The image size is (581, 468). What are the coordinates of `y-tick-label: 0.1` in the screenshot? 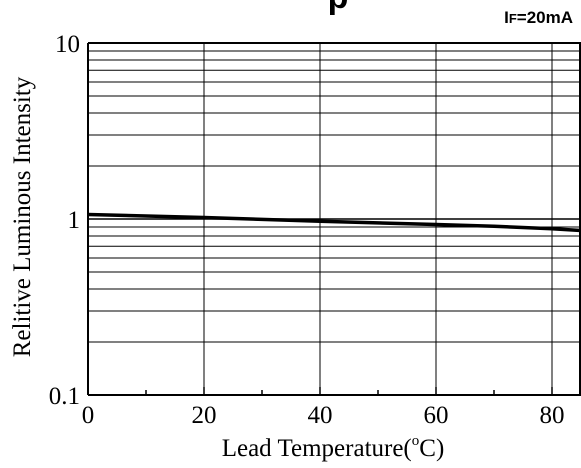 It's located at (64, 396).